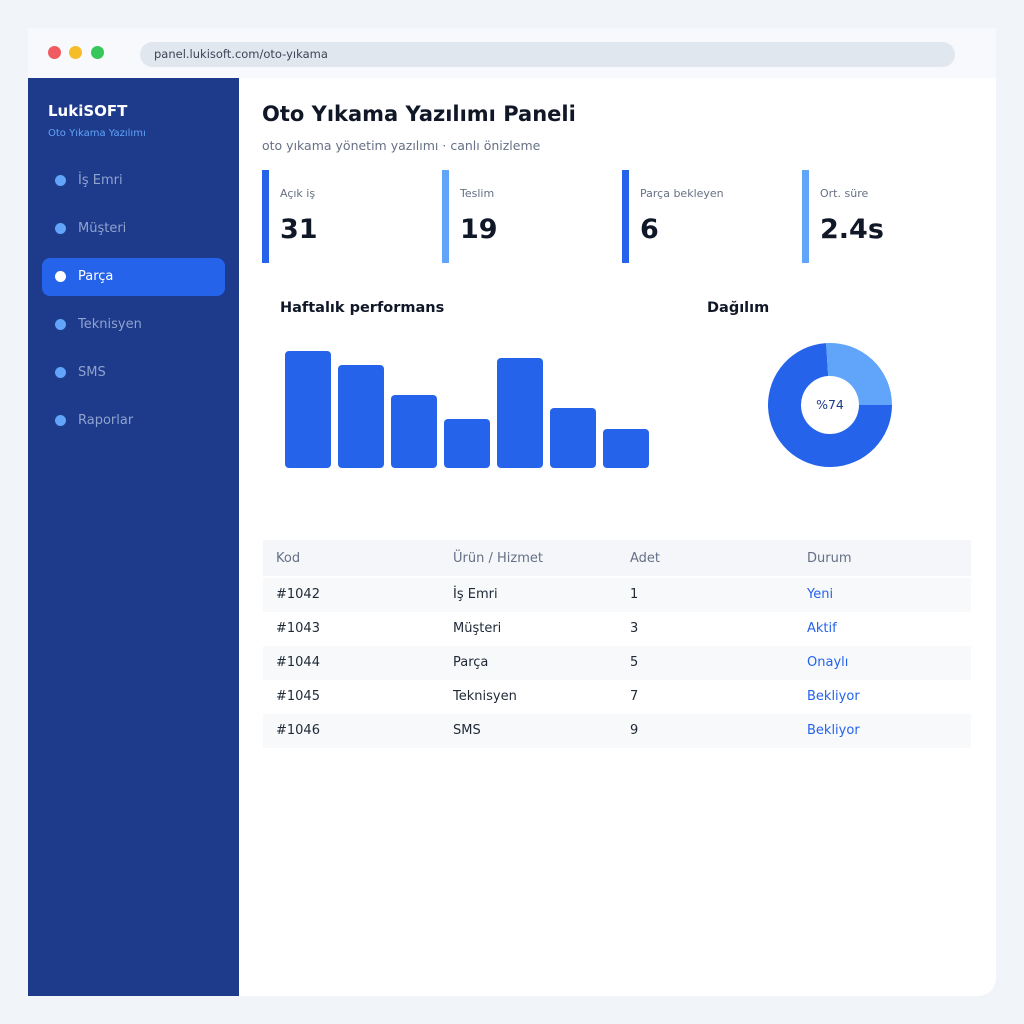 The image size is (1024, 1024). What do you see at coordinates (738, 308) in the screenshot?
I see `donut-chart-title: Dağılım` at bounding box center [738, 308].